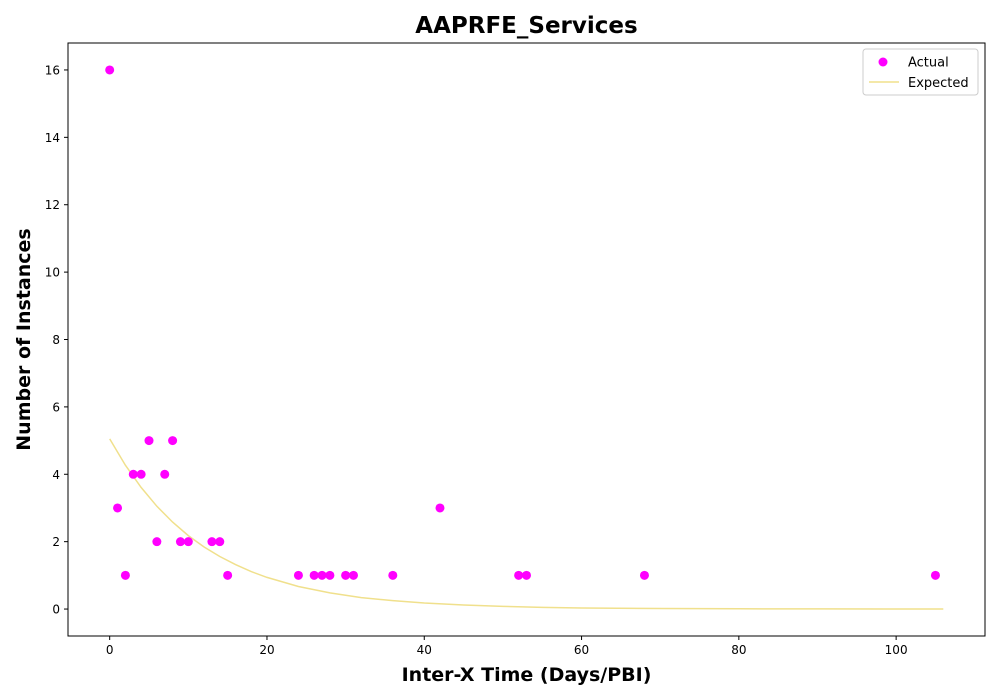 The height and width of the screenshot is (700, 1000). What do you see at coordinates (928, 63) in the screenshot?
I see `legend-label-actual: Actual` at bounding box center [928, 63].